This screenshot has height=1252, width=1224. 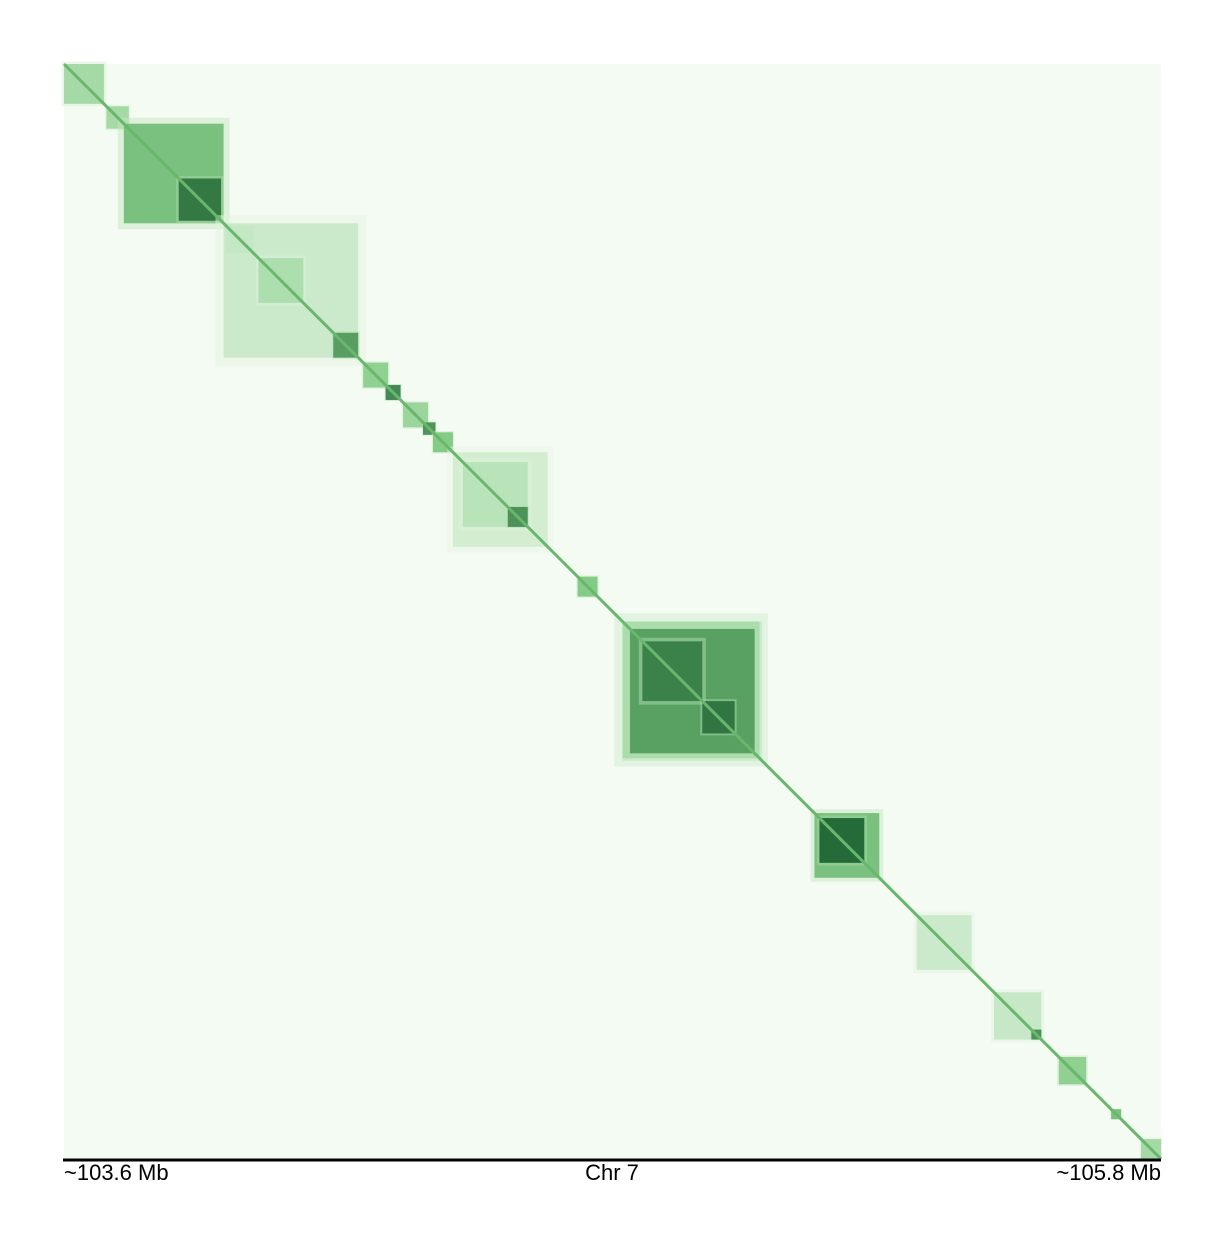 What do you see at coordinates (116, 1172) in the screenshot?
I see `x-axis-start-label: ~103.6 Mb` at bounding box center [116, 1172].